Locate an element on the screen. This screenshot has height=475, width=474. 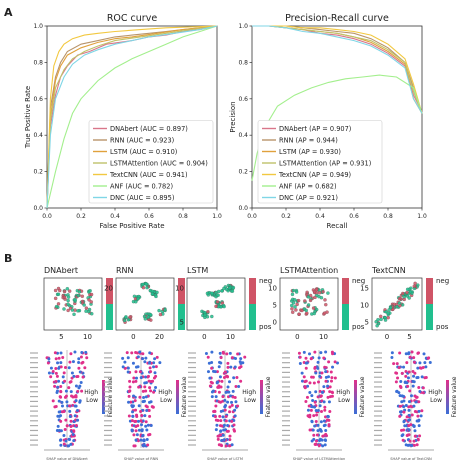
x-tick-label: 10 is located at coordinates (323, 337).